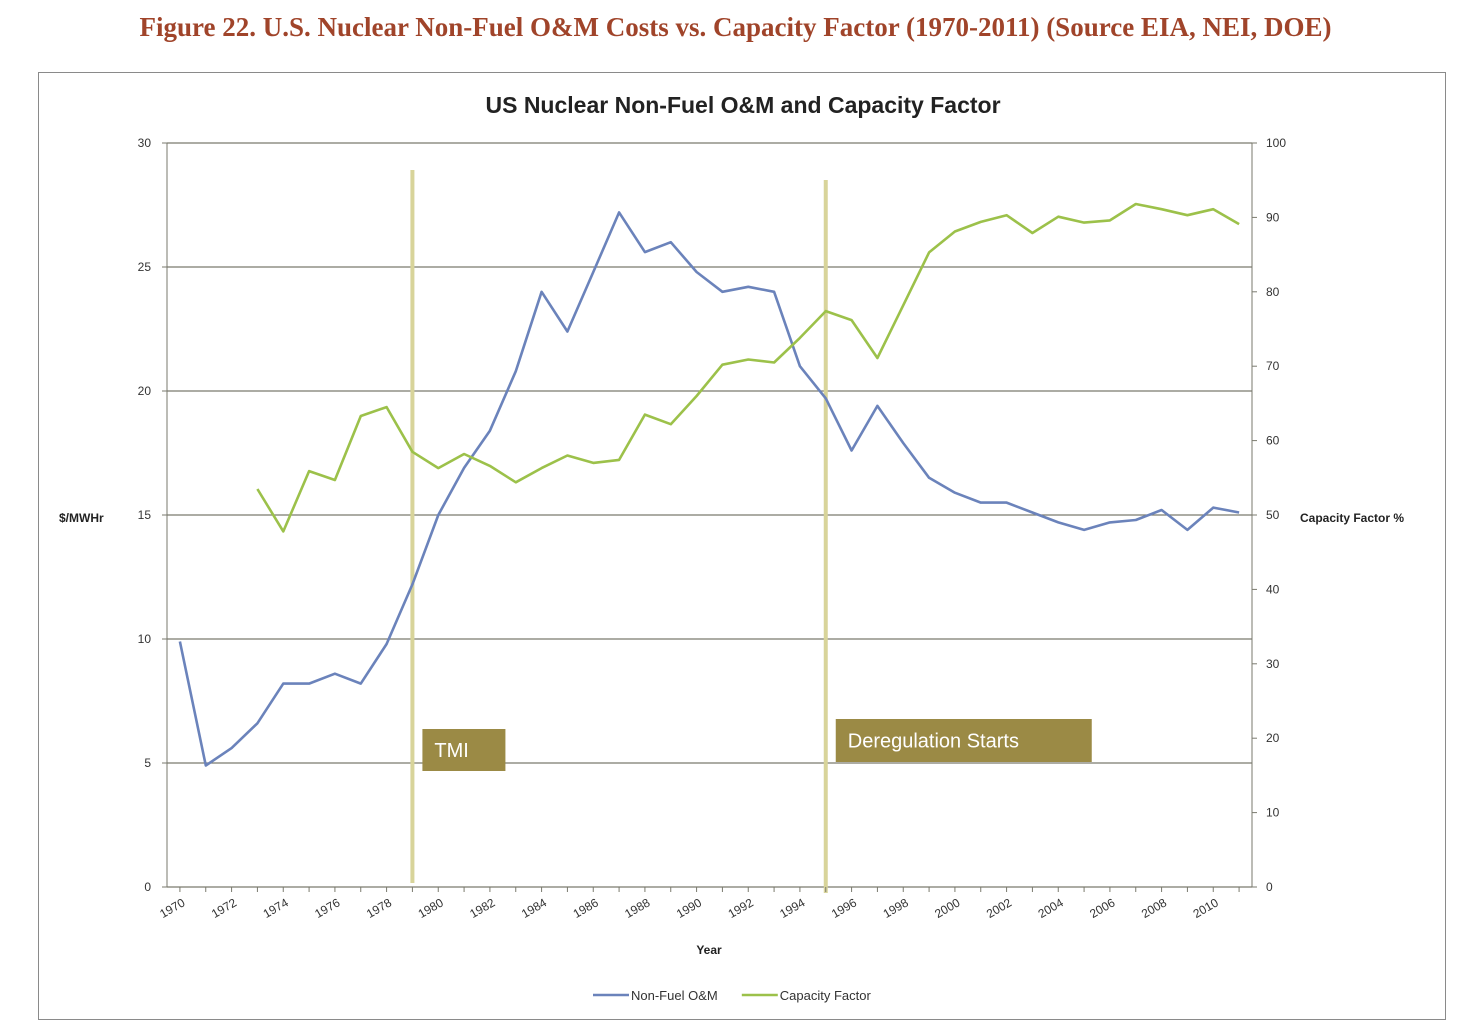 The image size is (1471, 1036). I want to click on x-axis-label: Year, so click(709, 950).